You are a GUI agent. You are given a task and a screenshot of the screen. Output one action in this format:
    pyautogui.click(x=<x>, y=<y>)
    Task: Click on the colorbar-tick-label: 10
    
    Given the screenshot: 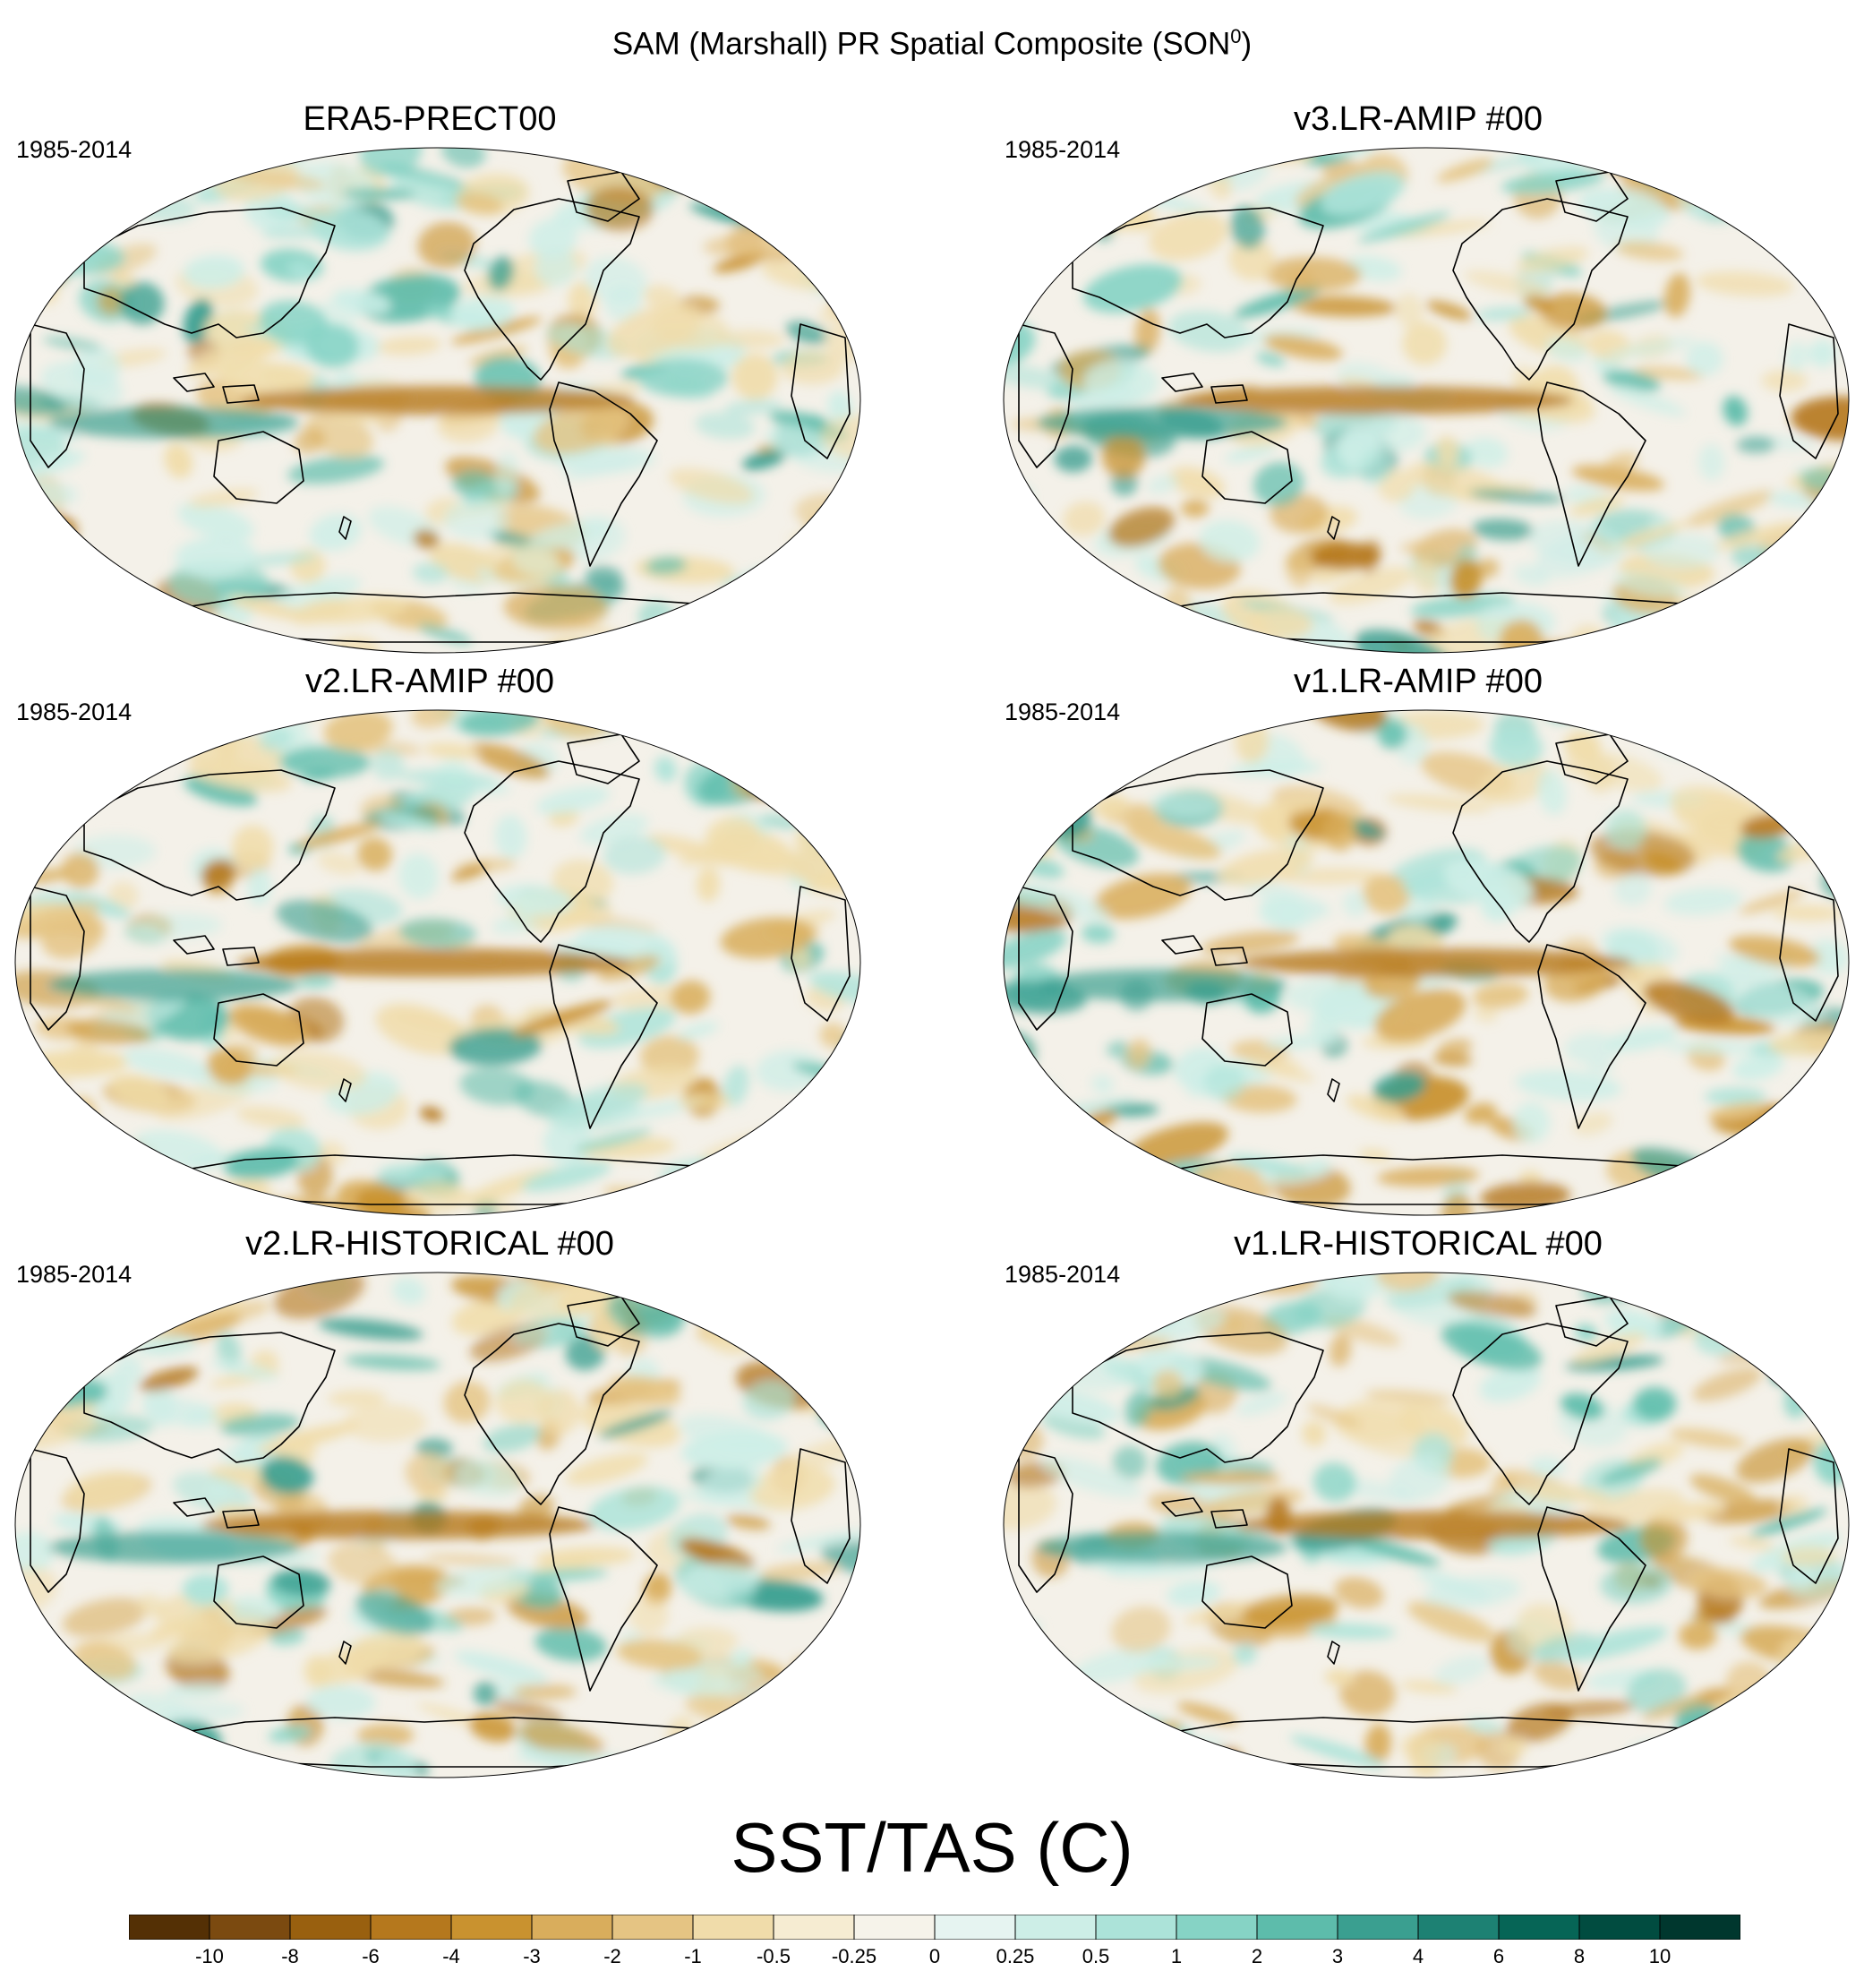 What is the action you would take?
    pyautogui.click(x=1660, y=1956)
    